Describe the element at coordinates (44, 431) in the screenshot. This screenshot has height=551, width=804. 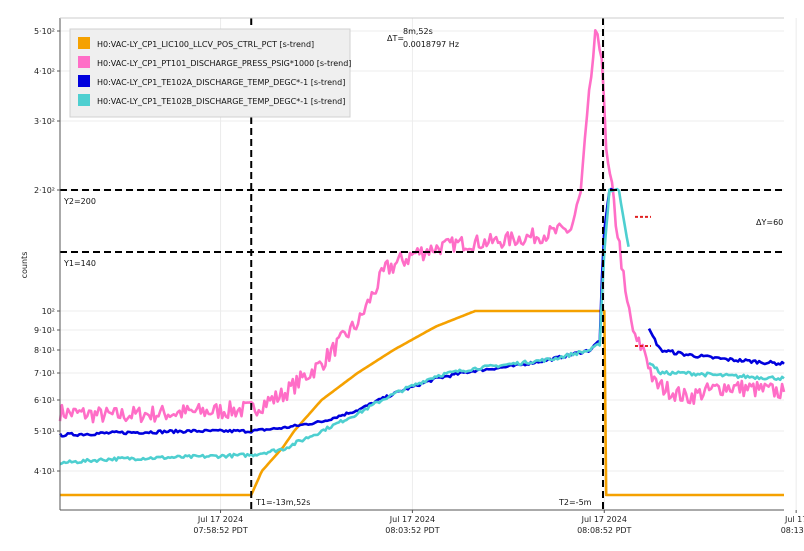
I see `y-tick-label: 5·10¹` at that location.